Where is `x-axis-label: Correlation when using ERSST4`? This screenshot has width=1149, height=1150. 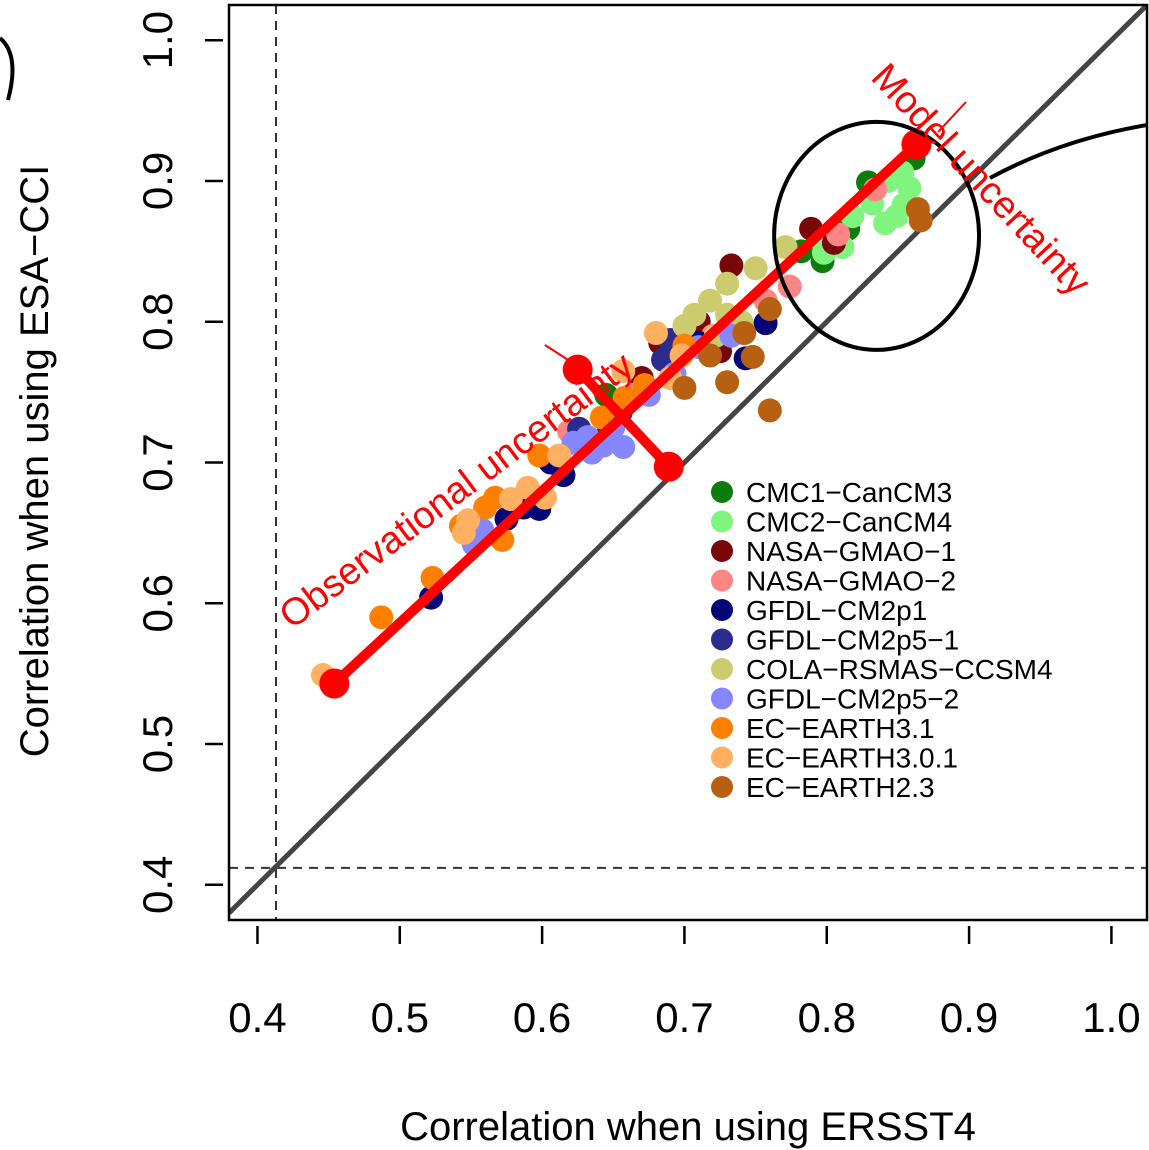 x-axis-label: Correlation when using ERSST4 is located at coordinates (688, 1127).